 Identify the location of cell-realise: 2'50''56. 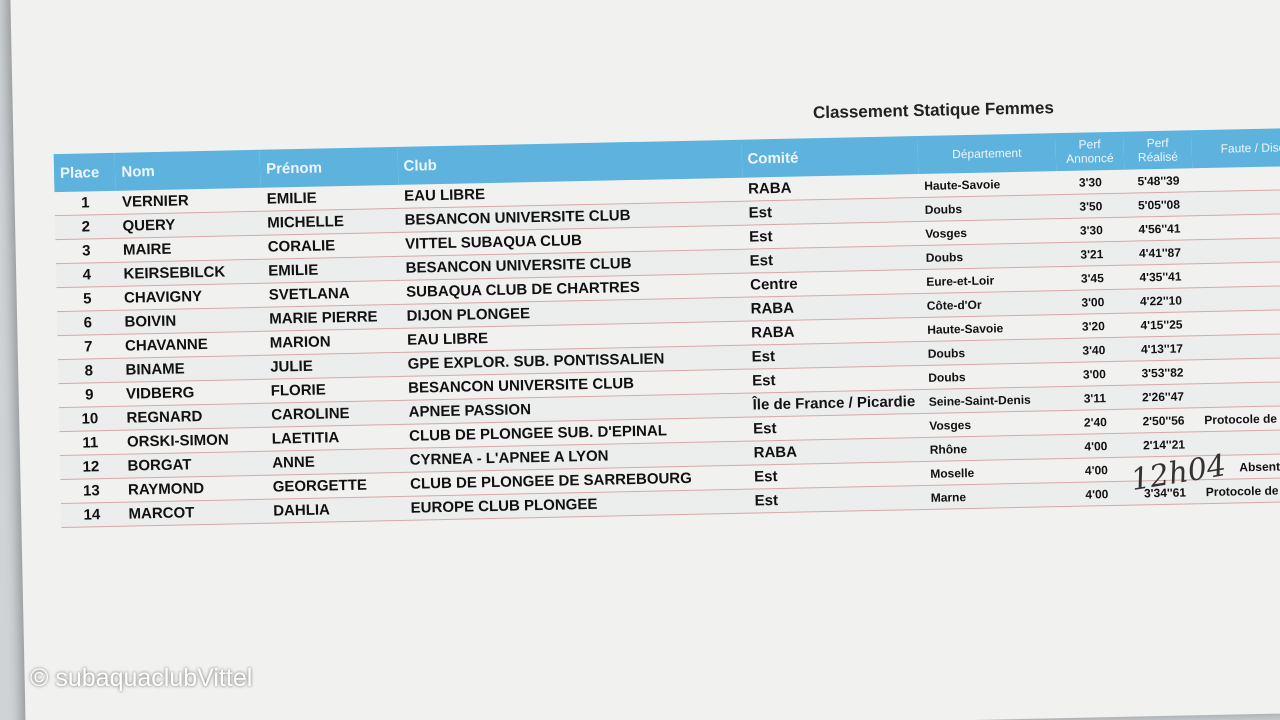
(1163, 420).